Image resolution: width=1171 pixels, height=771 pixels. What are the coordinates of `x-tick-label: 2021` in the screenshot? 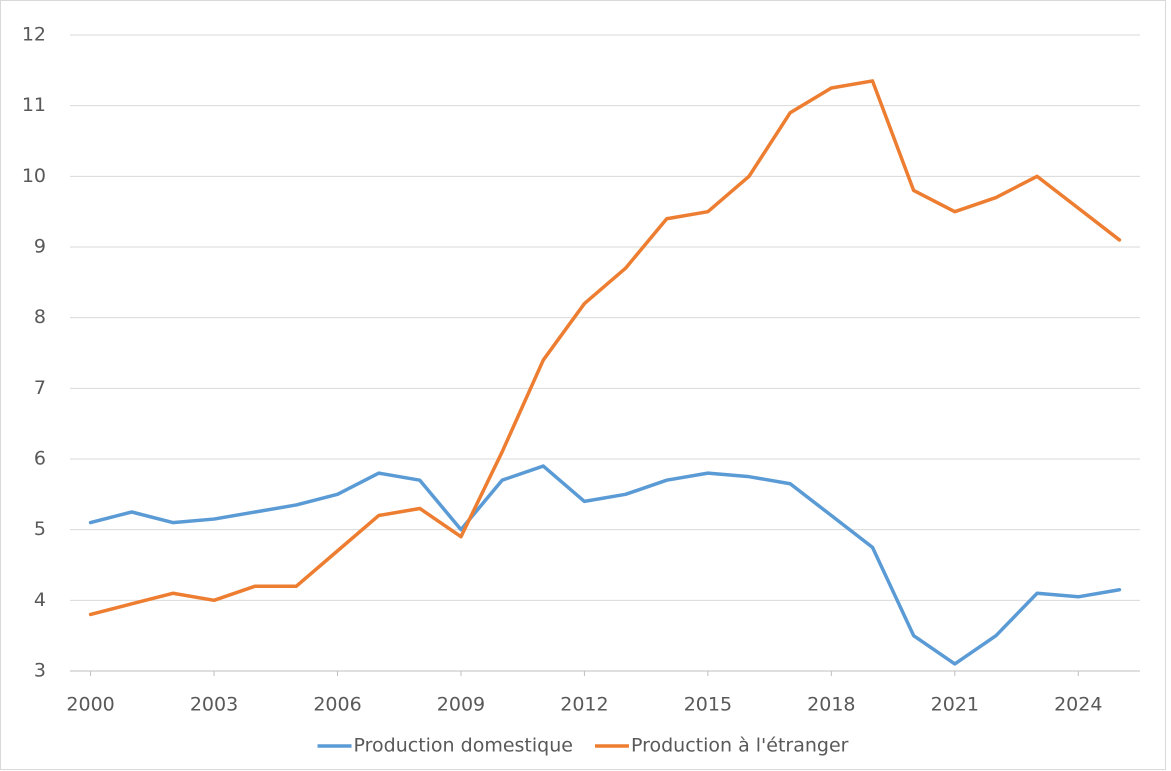 It's located at (955, 705).